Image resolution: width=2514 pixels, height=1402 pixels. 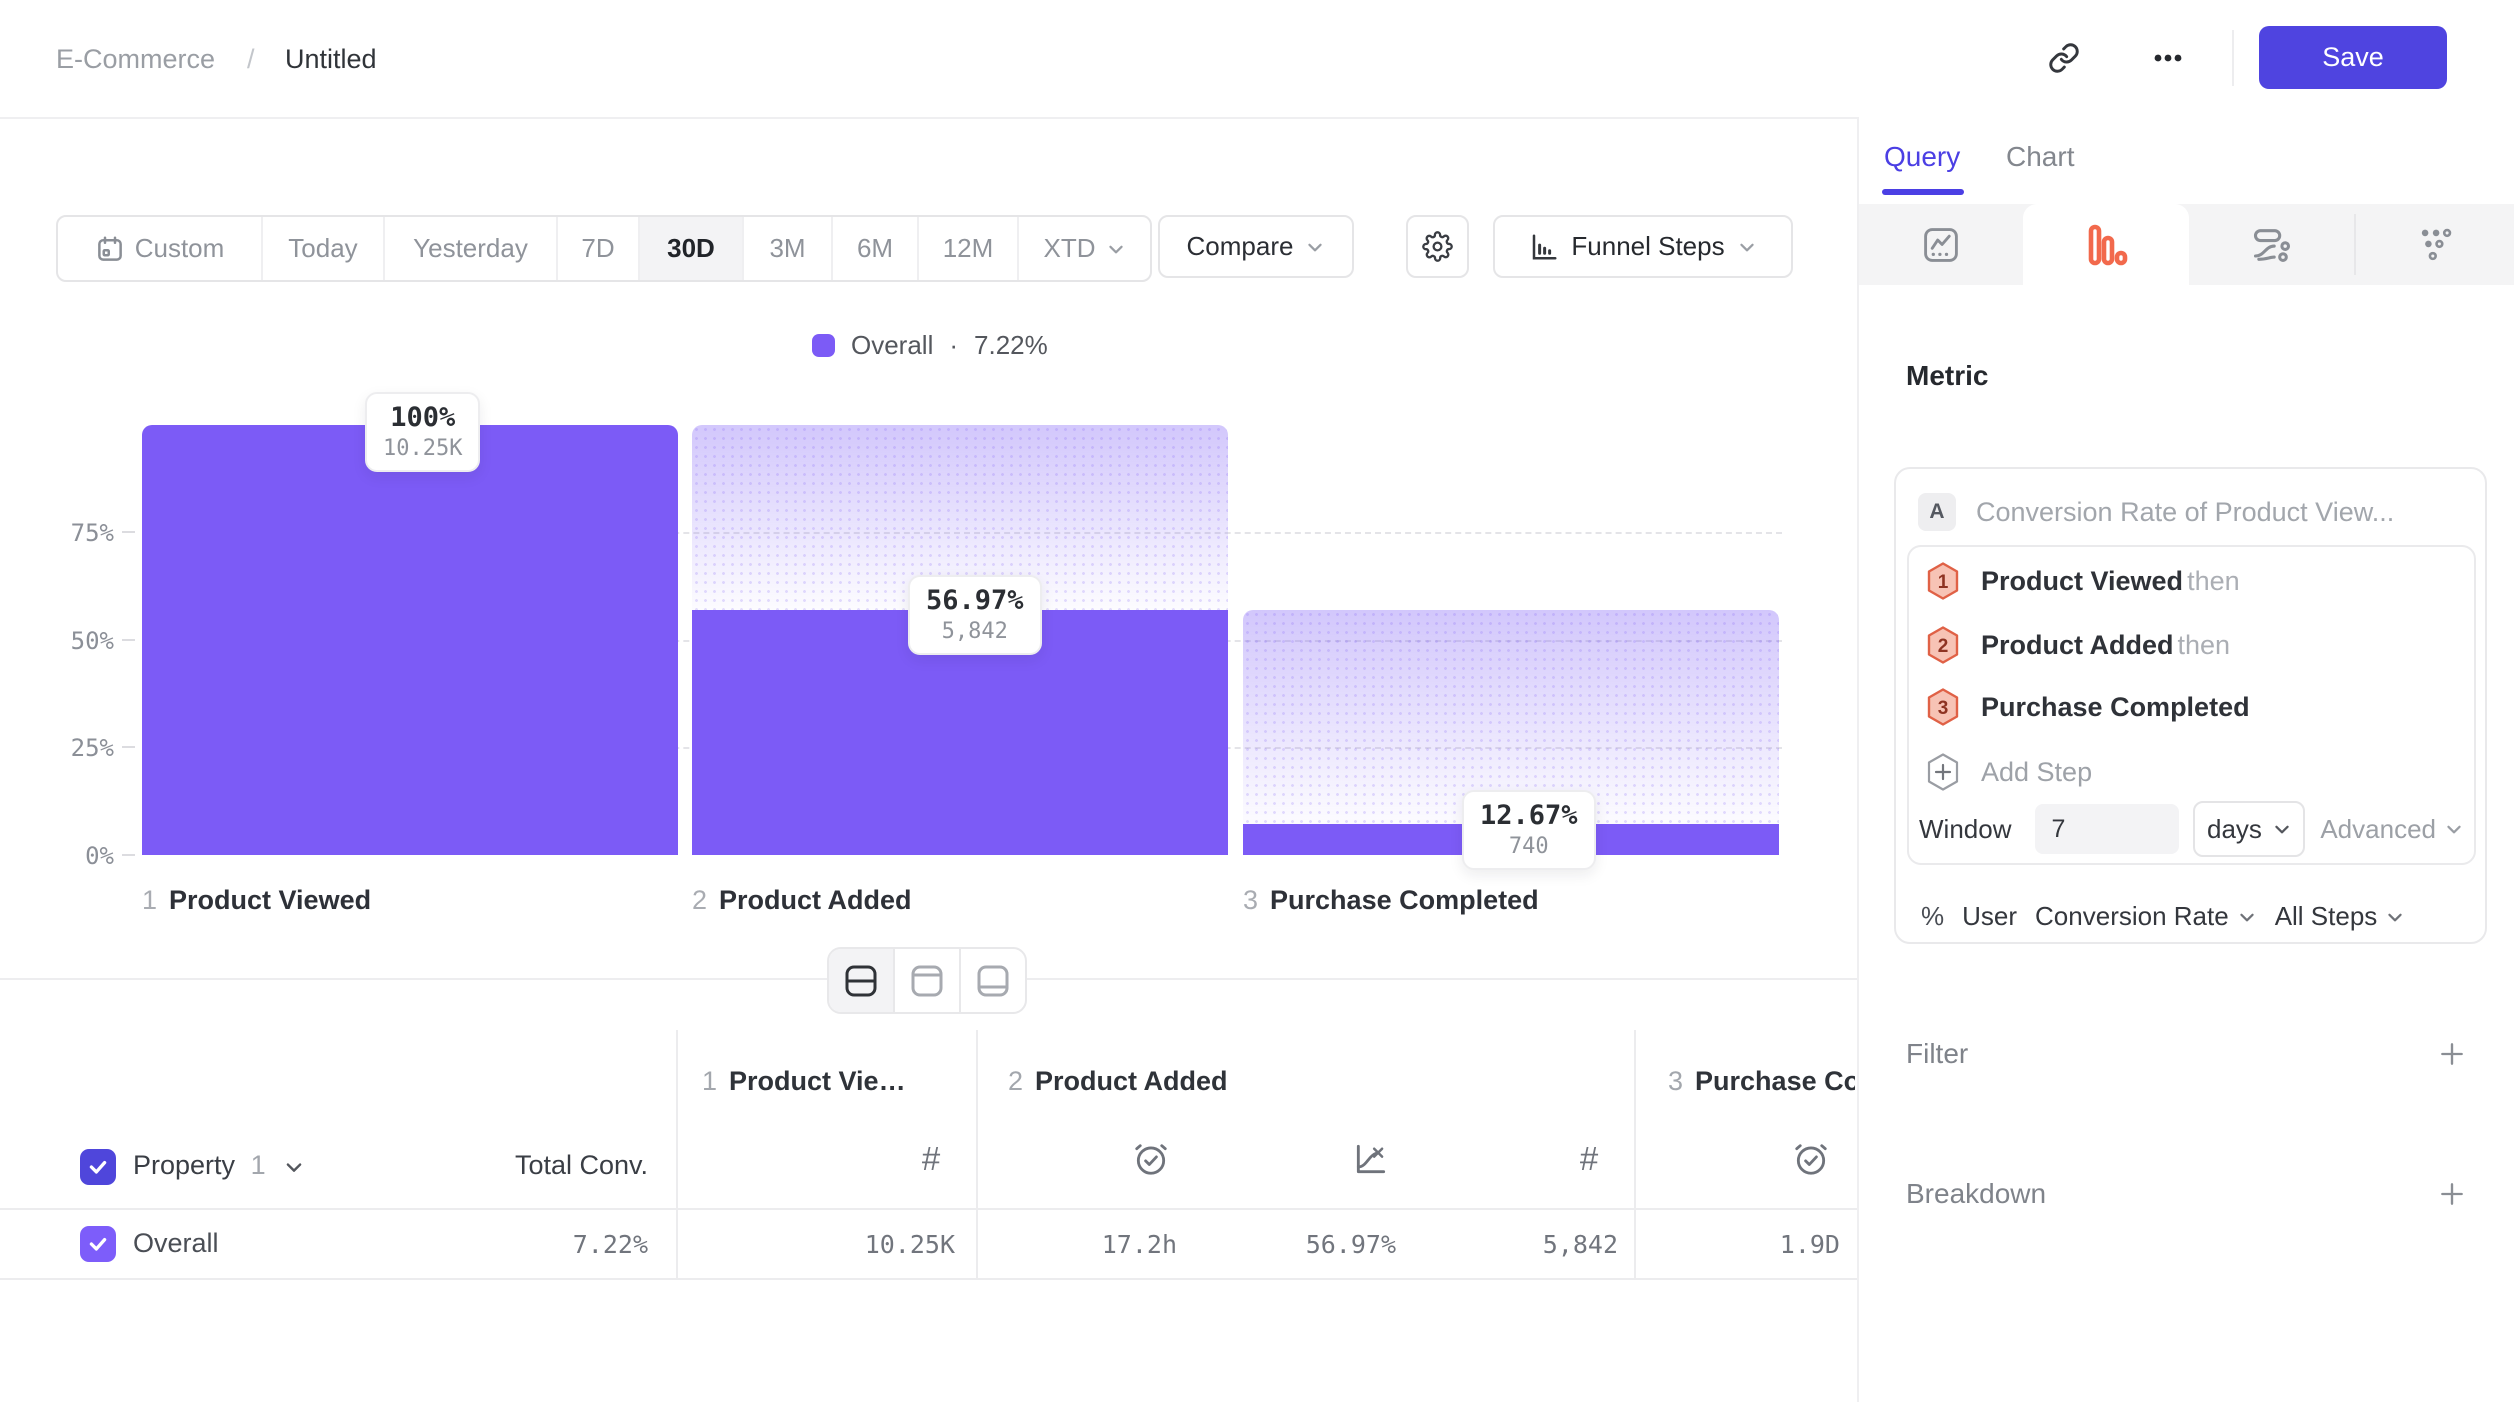 What do you see at coordinates (1256, 246) in the screenshot?
I see `compare-button: Compare` at bounding box center [1256, 246].